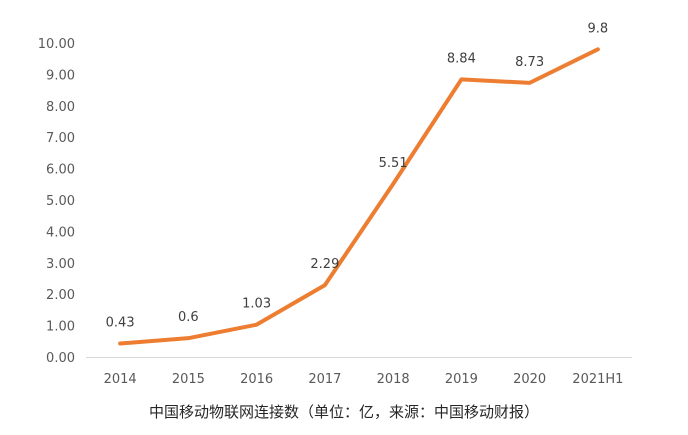 The image size is (688, 435). What do you see at coordinates (60, 358) in the screenshot?
I see `y-tick-label: 0.00` at bounding box center [60, 358].